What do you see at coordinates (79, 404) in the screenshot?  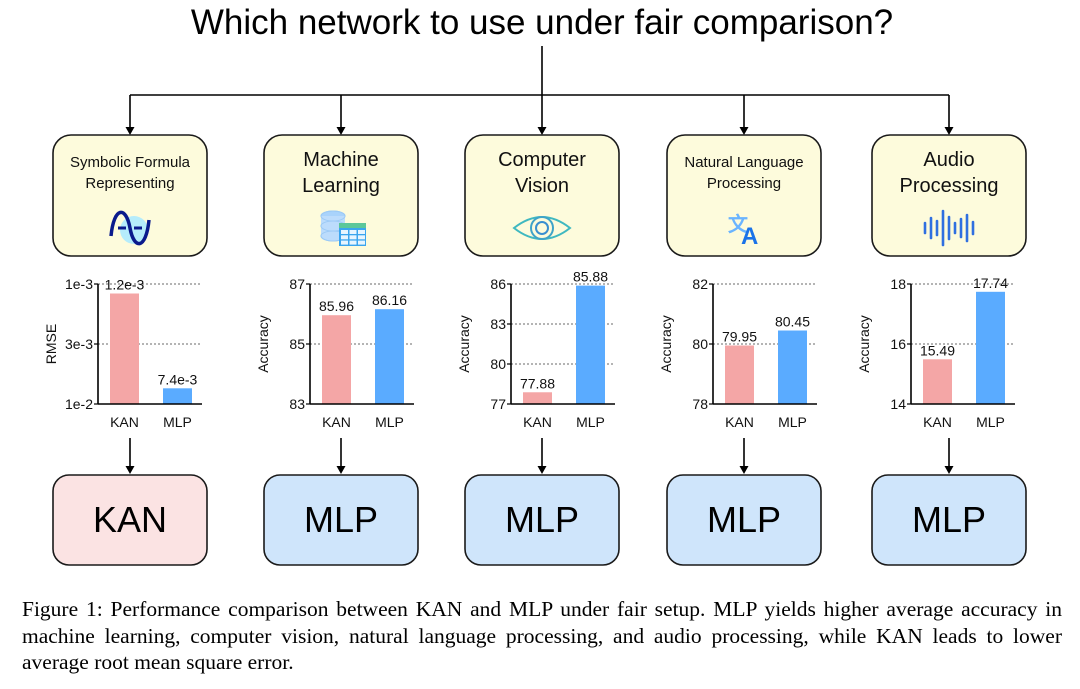 I see `y-tick-label: 1e-2` at bounding box center [79, 404].